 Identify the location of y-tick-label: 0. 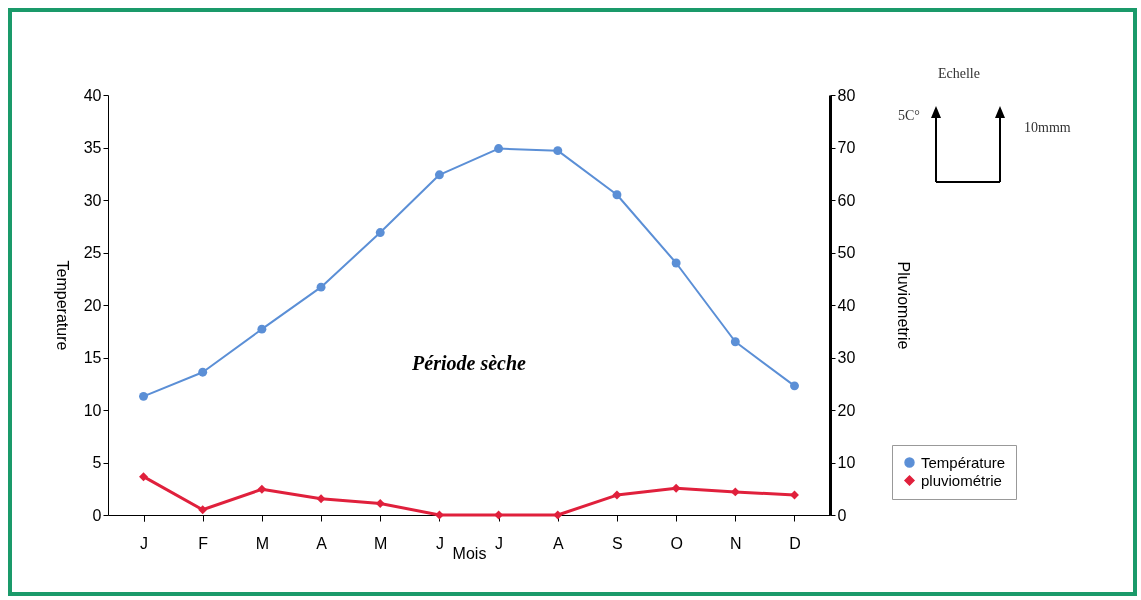
(97, 515).